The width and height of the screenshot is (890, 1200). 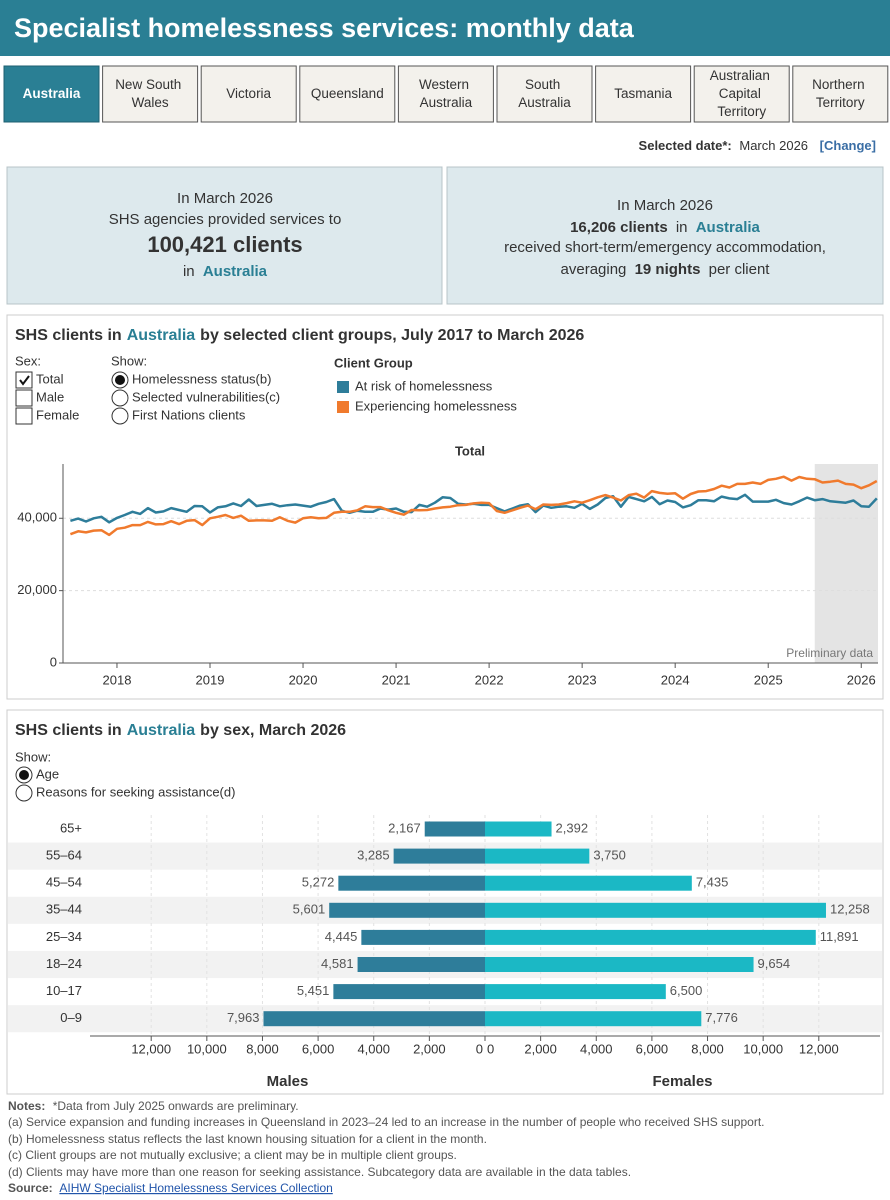 What do you see at coordinates (50, 378) in the screenshot?
I see `filter-option: Total` at bounding box center [50, 378].